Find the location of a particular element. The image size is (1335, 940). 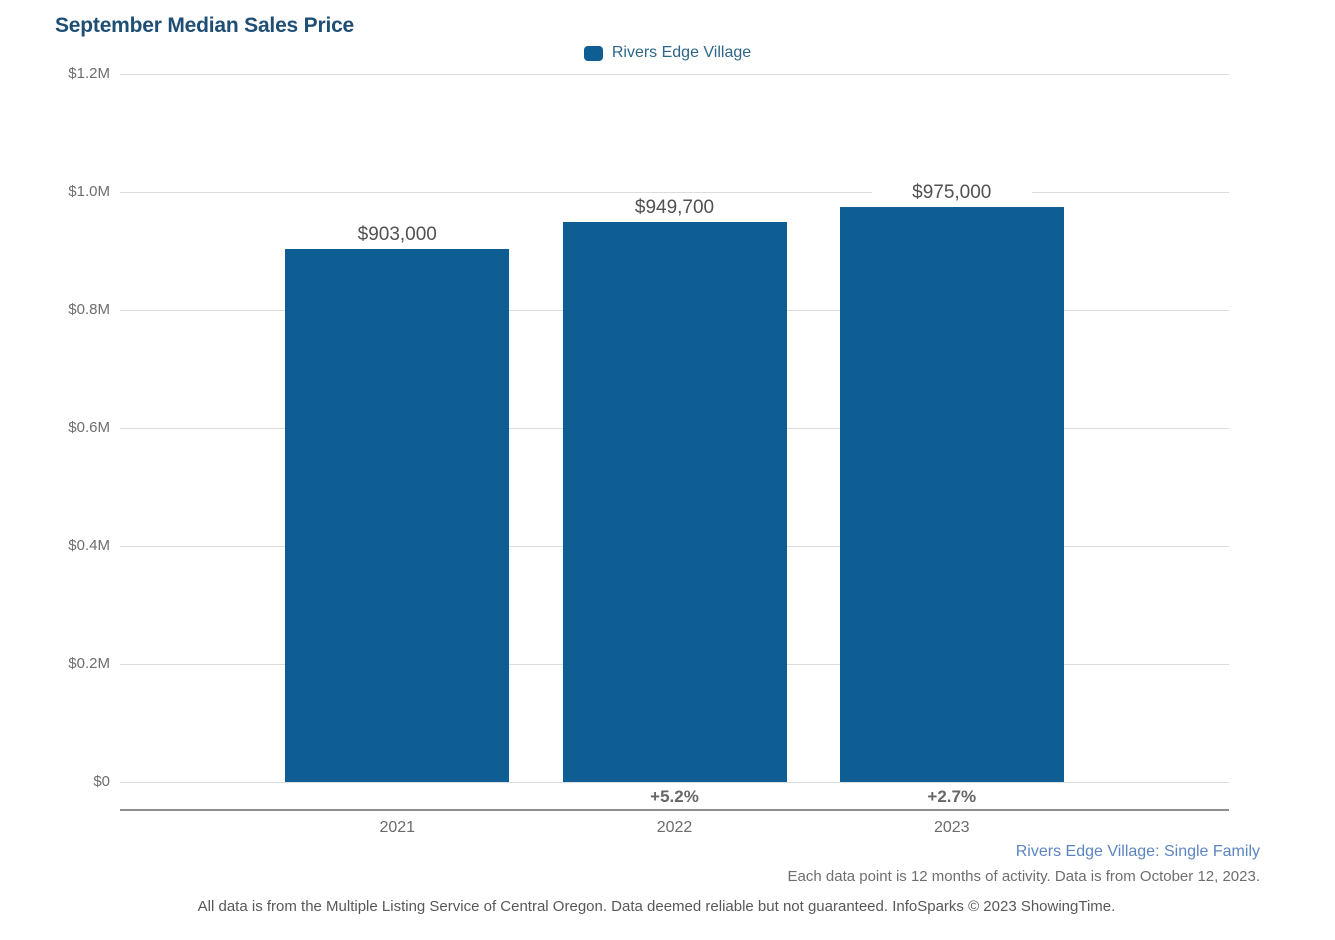

pct-change-label: +5.2% is located at coordinates (674, 796).